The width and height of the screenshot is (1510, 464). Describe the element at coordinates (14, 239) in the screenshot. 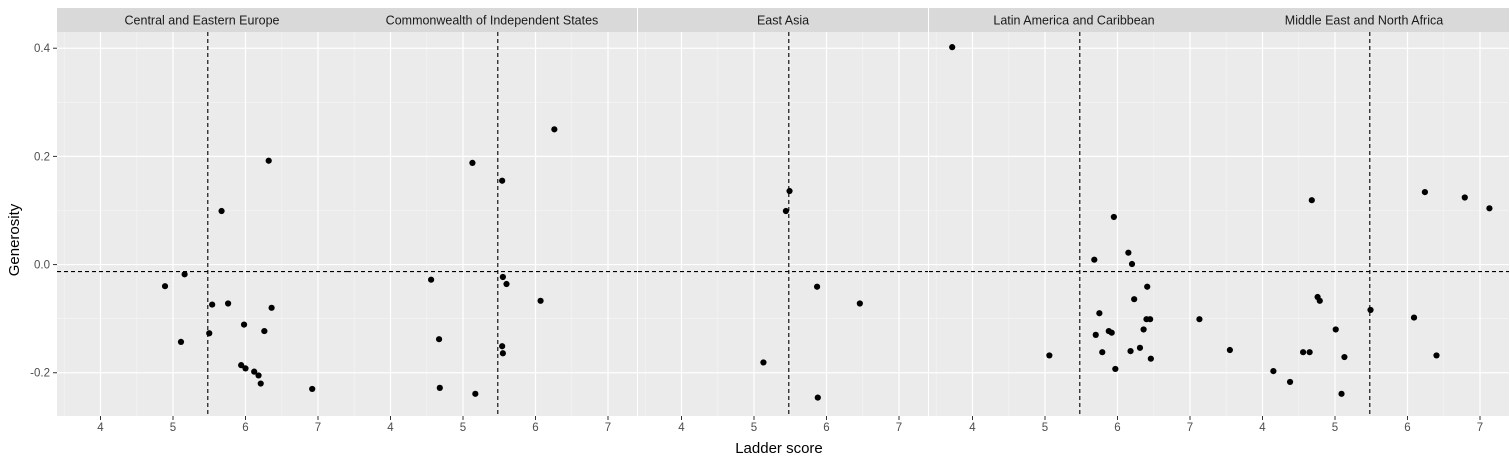

I see `y-axis-title: Generosity` at that location.